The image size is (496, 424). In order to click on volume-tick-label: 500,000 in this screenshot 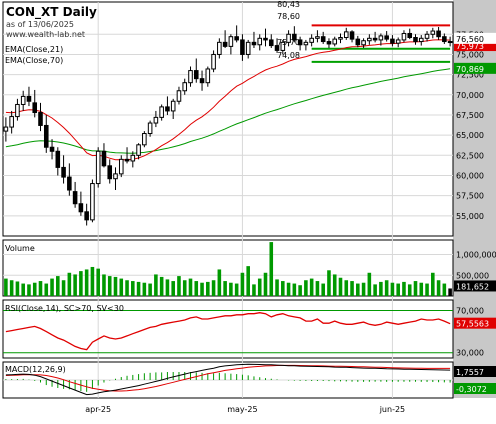, I will do `click(472, 275)`.